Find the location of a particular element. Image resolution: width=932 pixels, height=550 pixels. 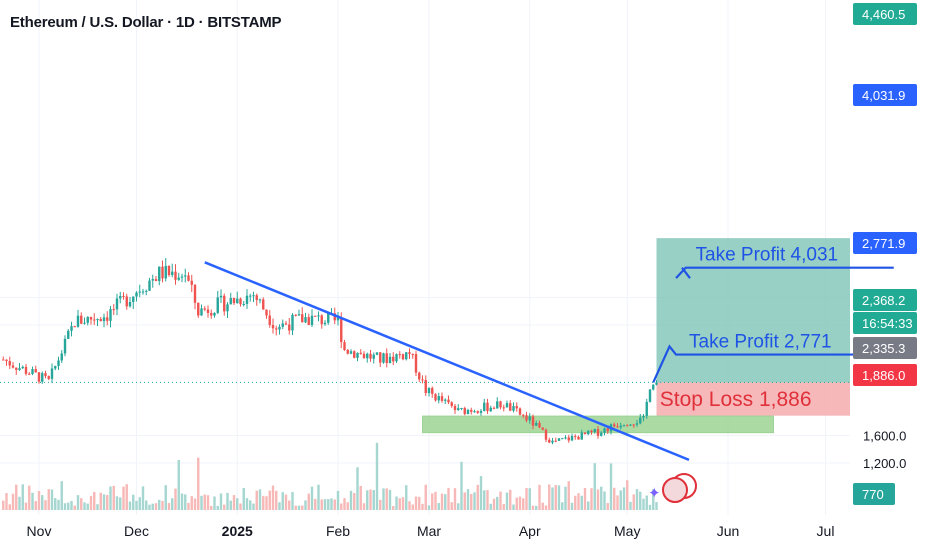

volume-badge is located at coordinates (874, 494).